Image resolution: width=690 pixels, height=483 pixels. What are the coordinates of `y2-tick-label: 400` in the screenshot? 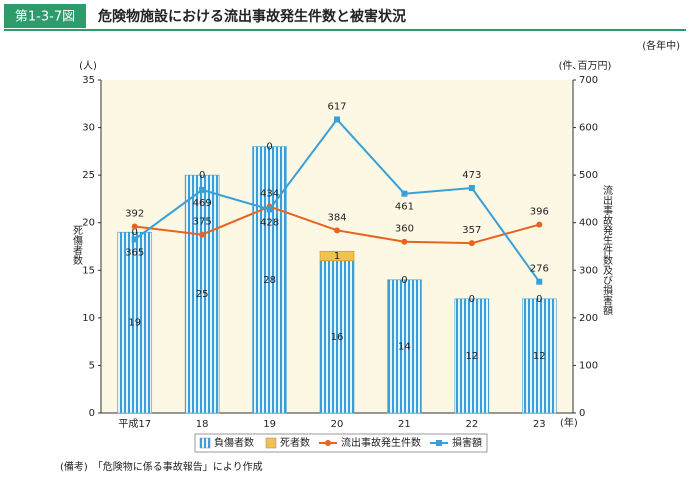 It's located at (588, 223).